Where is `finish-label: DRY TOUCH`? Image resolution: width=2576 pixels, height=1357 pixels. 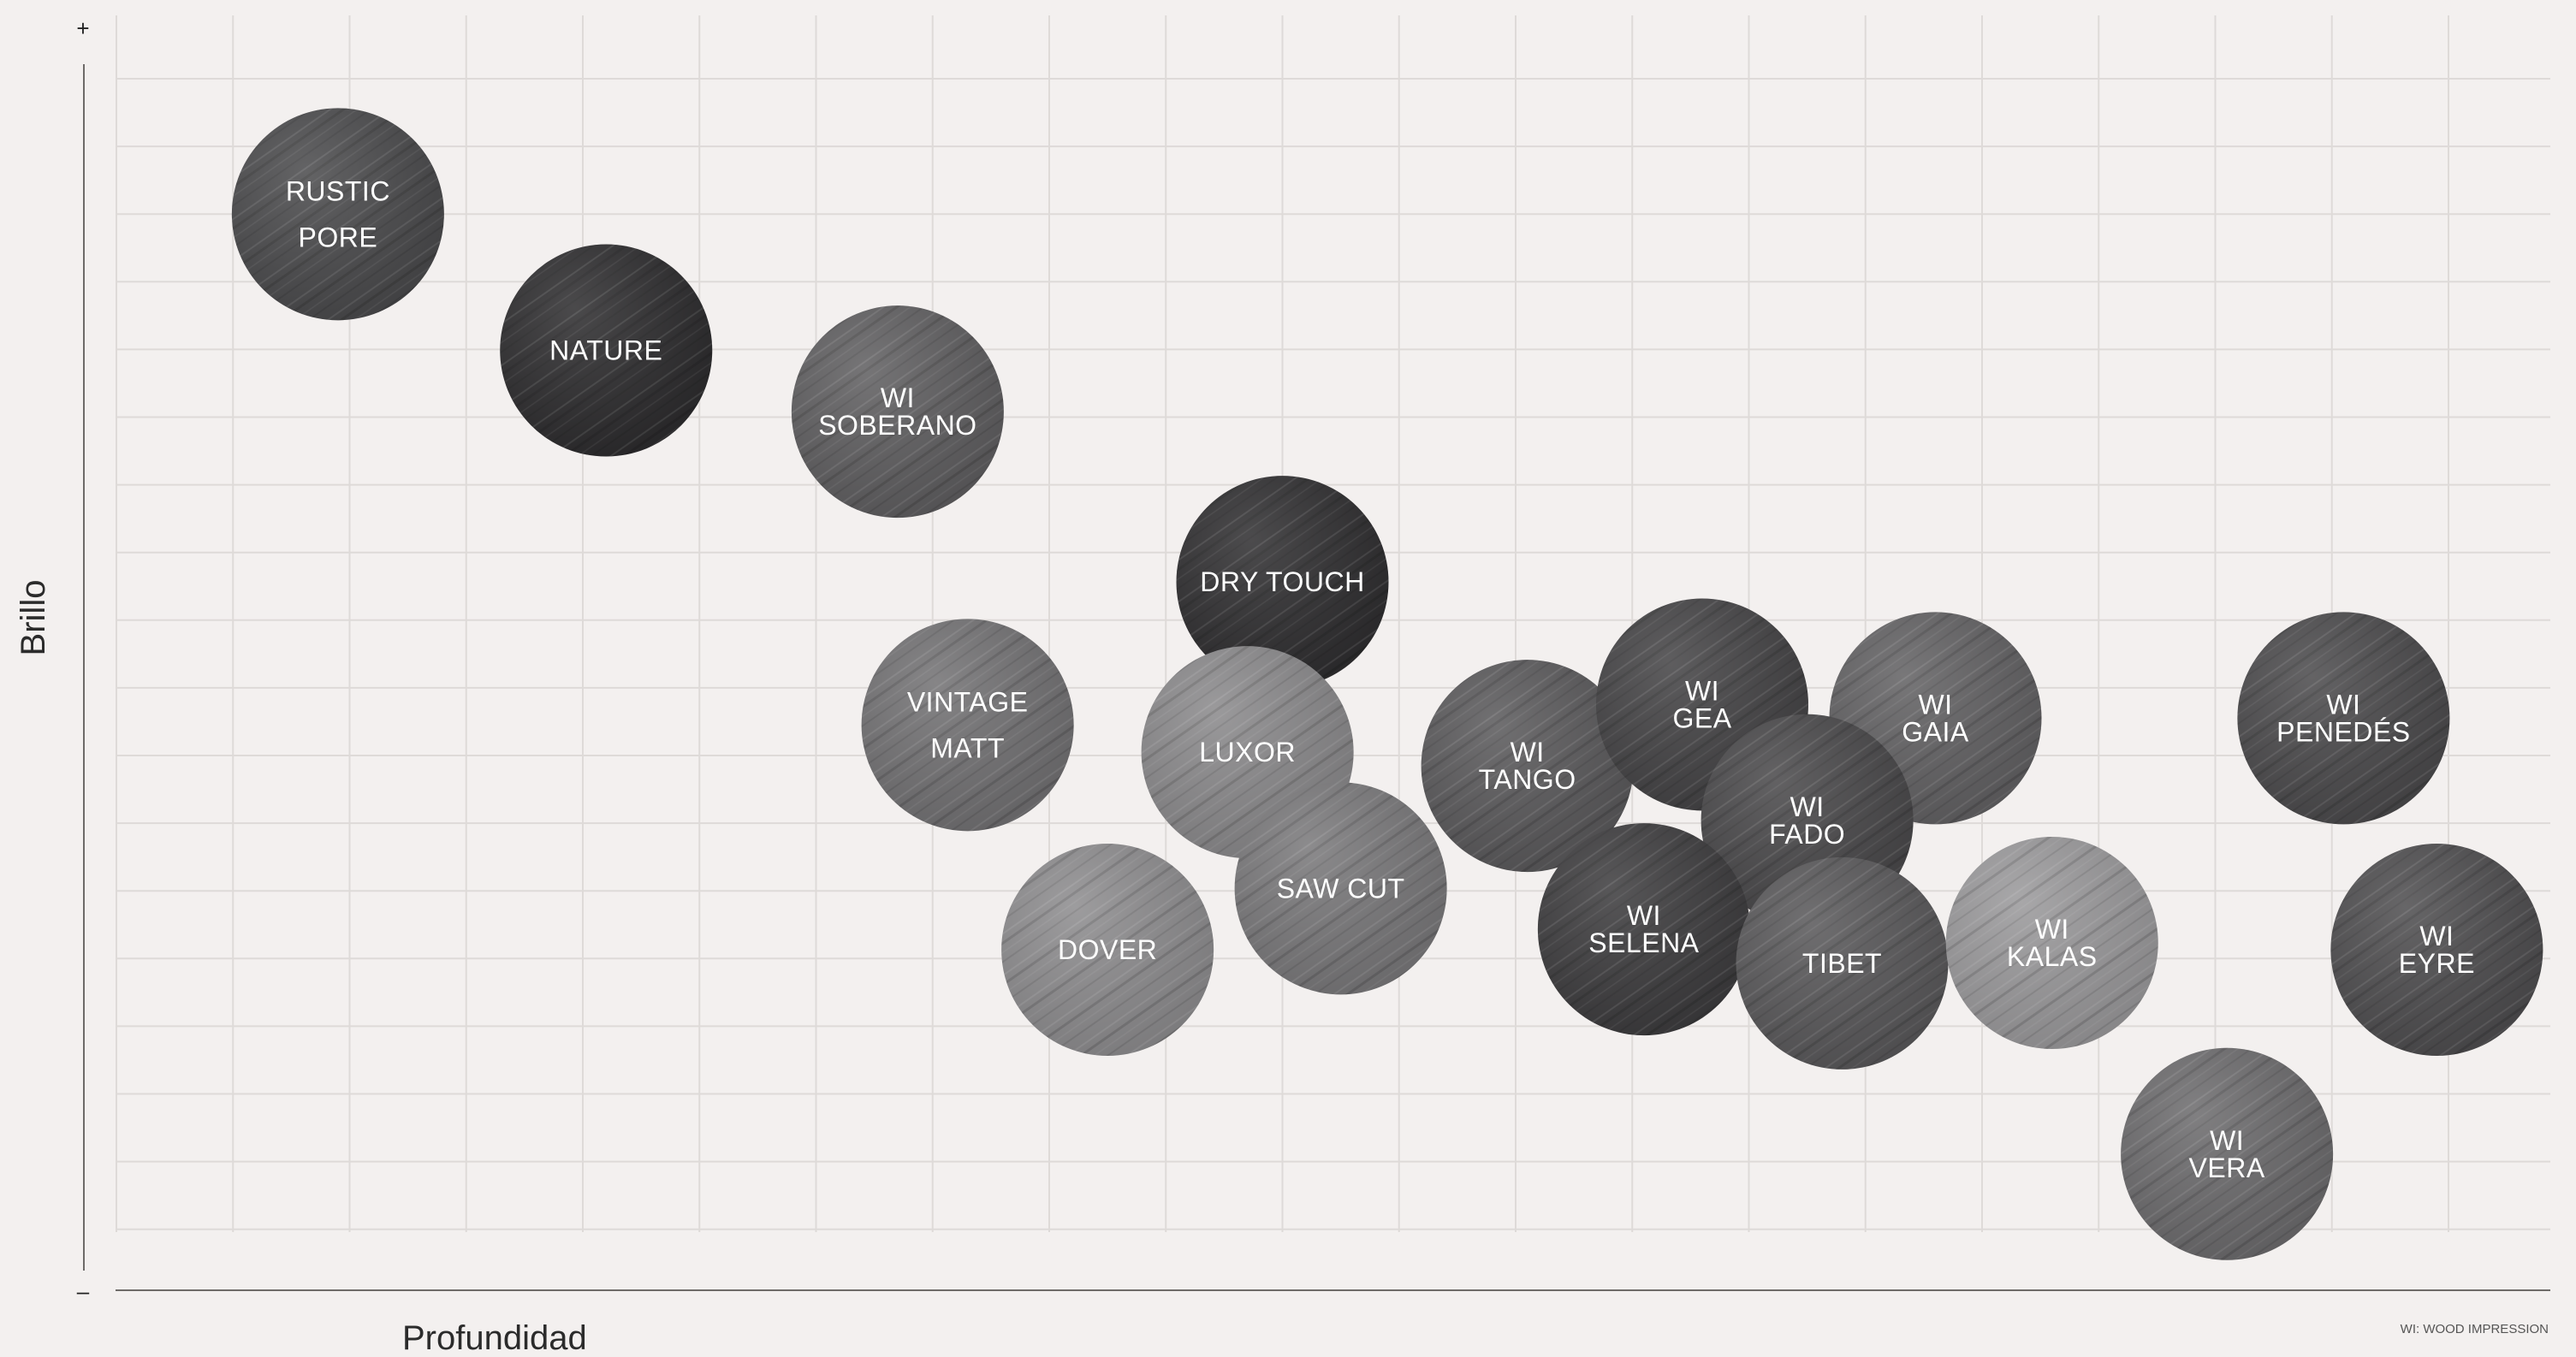 finish-label: DRY TOUCH is located at coordinates (1282, 581).